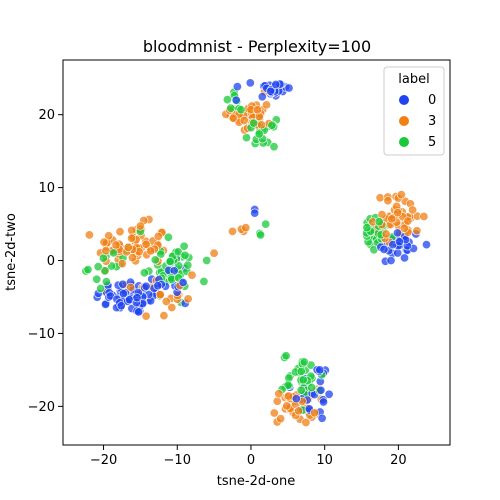 The image size is (500, 500). Describe the element at coordinates (398, 460) in the screenshot. I see `x-tick-label: 20` at that location.